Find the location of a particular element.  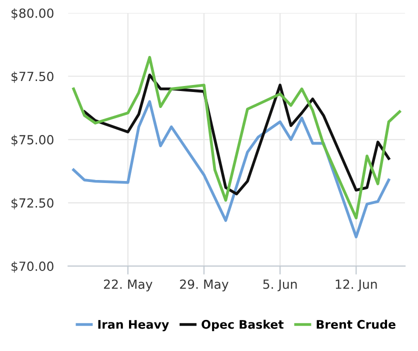

legend-label: Opec Basket is located at coordinates (243, 326).